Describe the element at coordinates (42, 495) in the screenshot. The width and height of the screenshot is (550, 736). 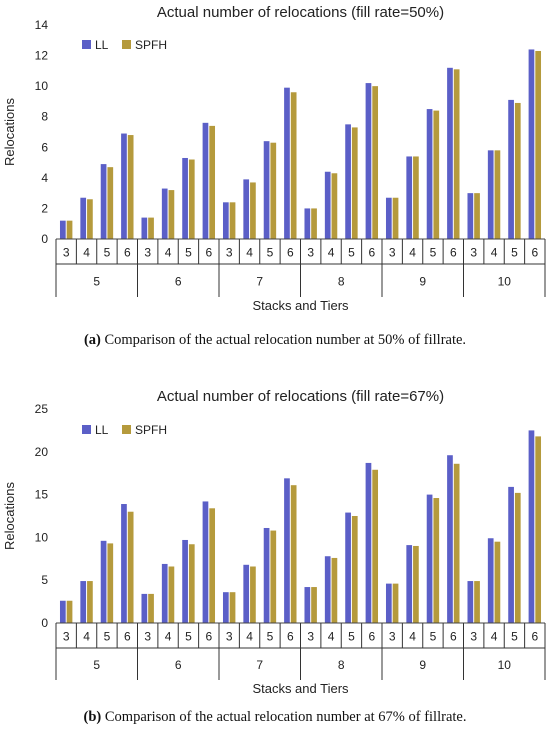
I see `y-tick-label: 15` at that location.